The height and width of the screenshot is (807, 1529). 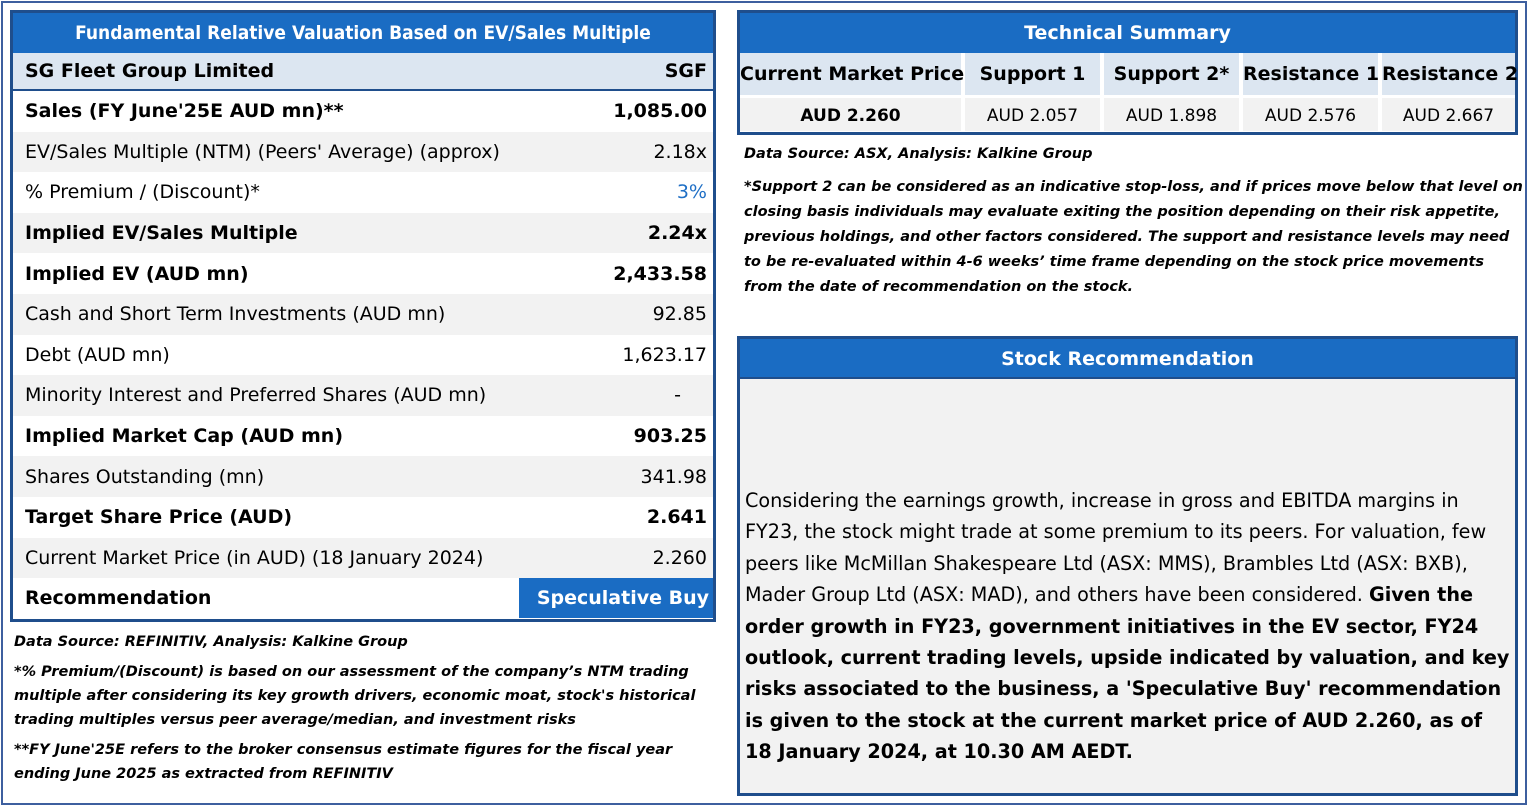 What do you see at coordinates (137, 273) in the screenshot?
I see `row-label: Implied EV (AUD mn)` at bounding box center [137, 273].